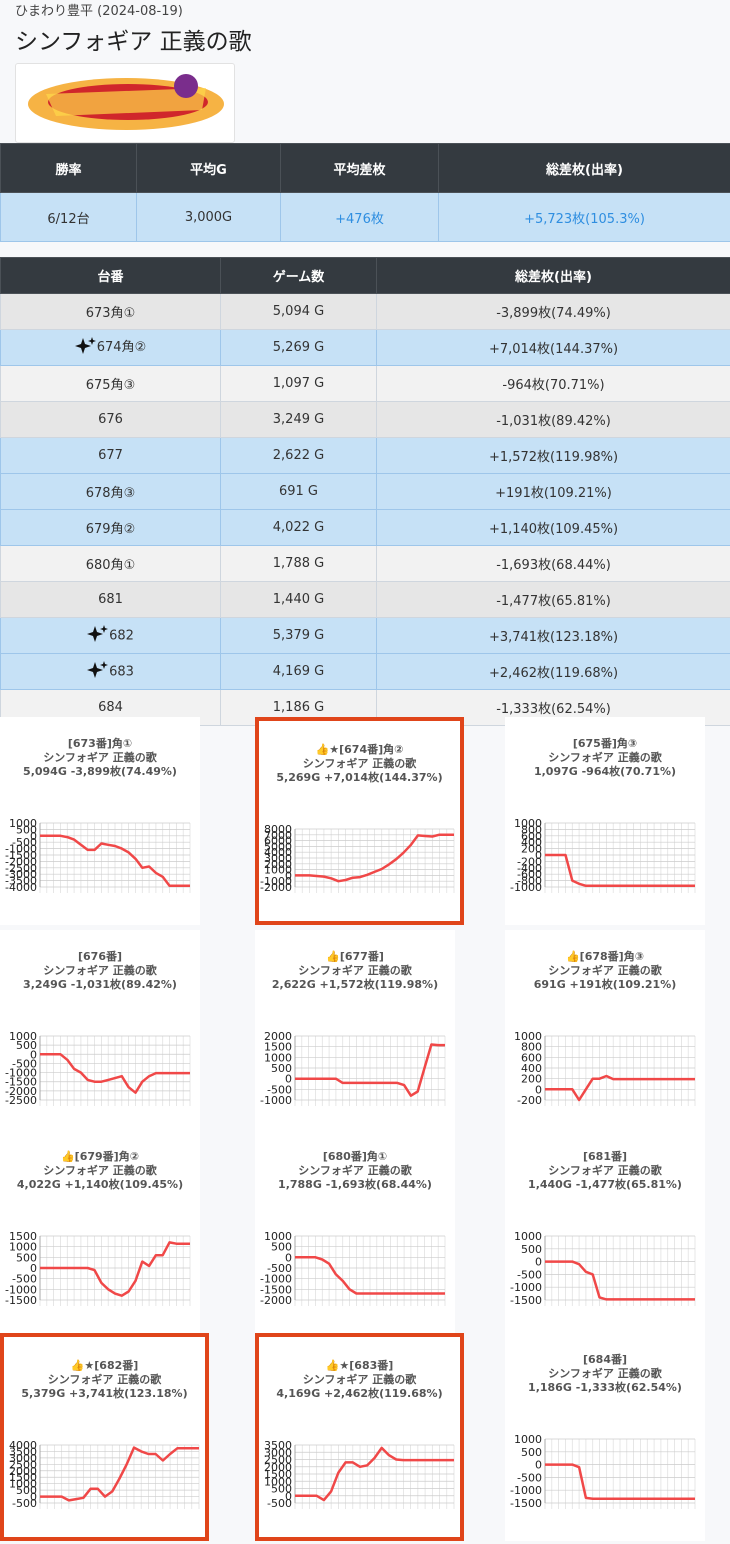  Describe the element at coordinates (104, 1437) in the screenshot. I see `card-highlight` at that location.